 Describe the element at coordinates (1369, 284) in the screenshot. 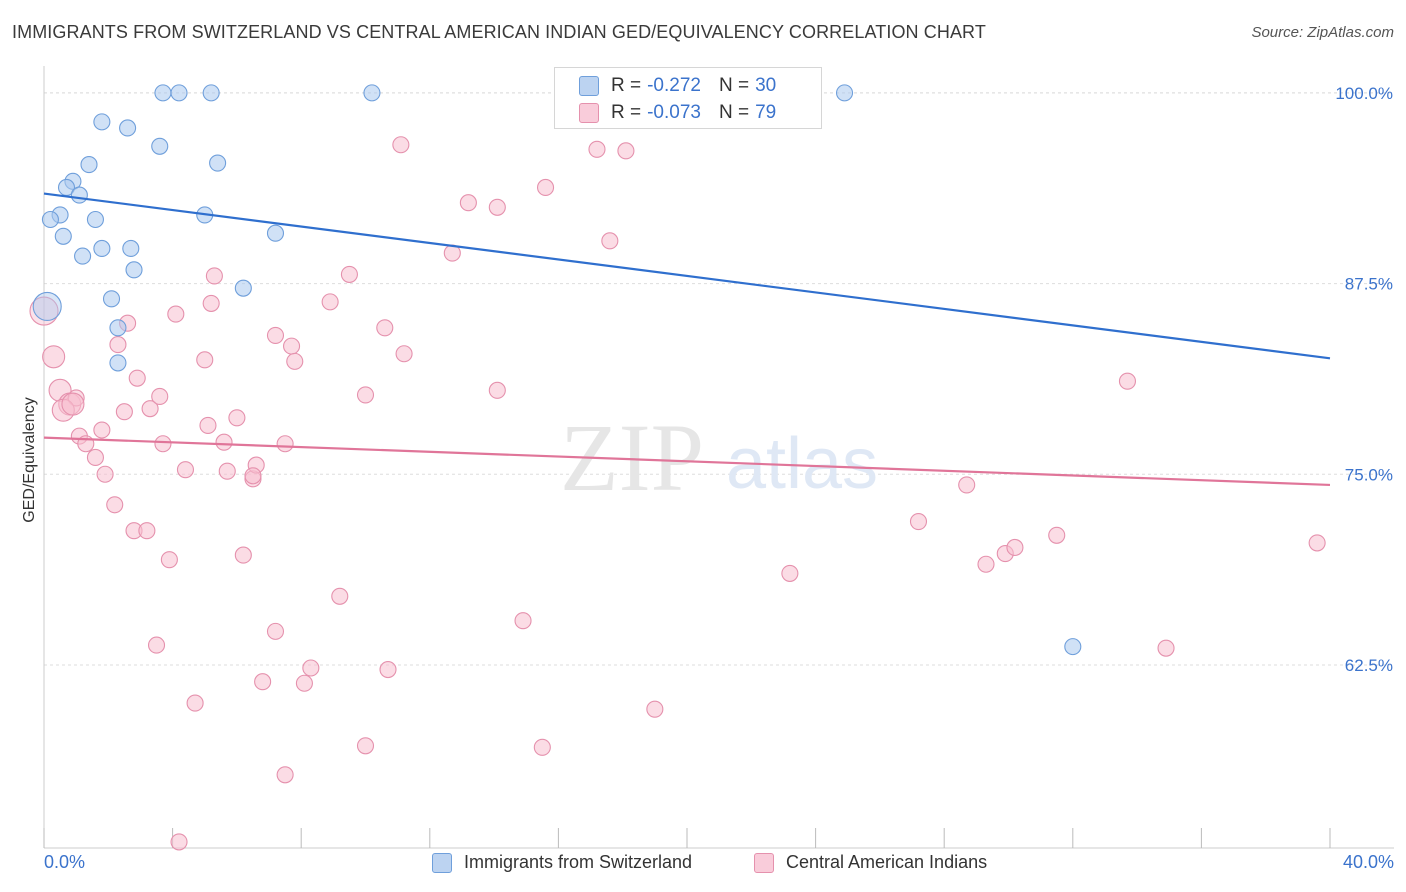

I see `y-tick-label: 87.5%` at that location.